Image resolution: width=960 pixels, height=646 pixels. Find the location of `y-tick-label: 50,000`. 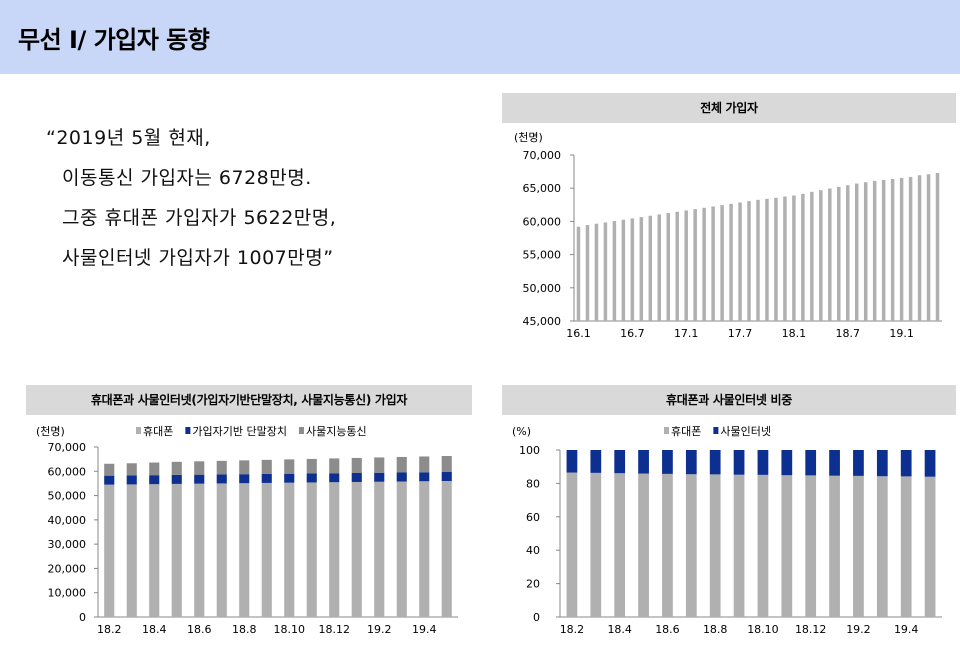

y-tick-label: 50,000 is located at coordinates (542, 288).